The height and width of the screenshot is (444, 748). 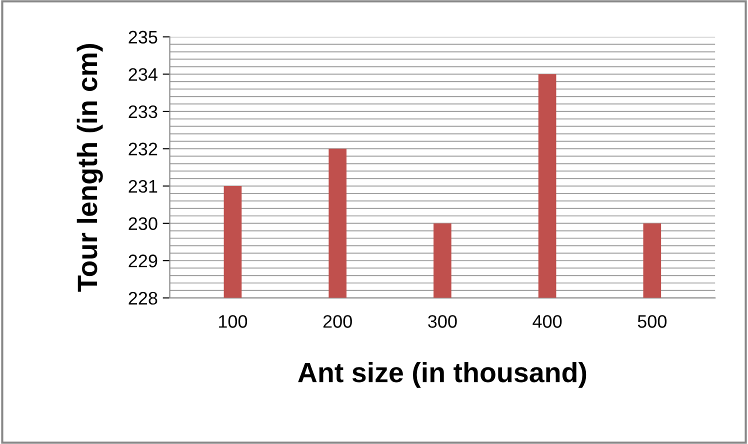 What do you see at coordinates (233, 321) in the screenshot?
I see `x-tick-label: 100` at bounding box center [233, 321].